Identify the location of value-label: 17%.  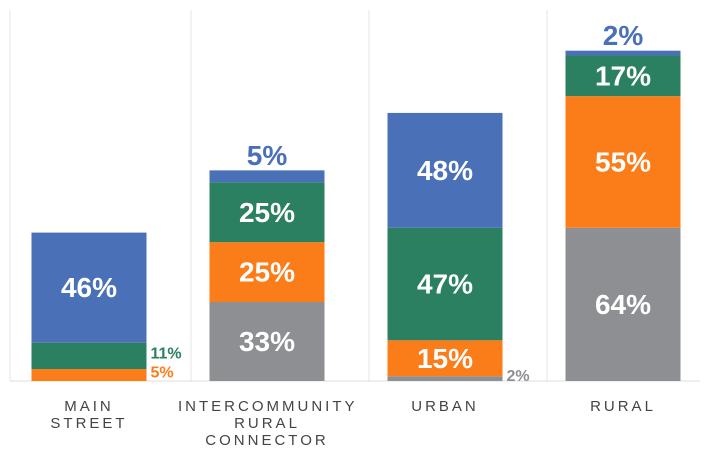
(623, 75).